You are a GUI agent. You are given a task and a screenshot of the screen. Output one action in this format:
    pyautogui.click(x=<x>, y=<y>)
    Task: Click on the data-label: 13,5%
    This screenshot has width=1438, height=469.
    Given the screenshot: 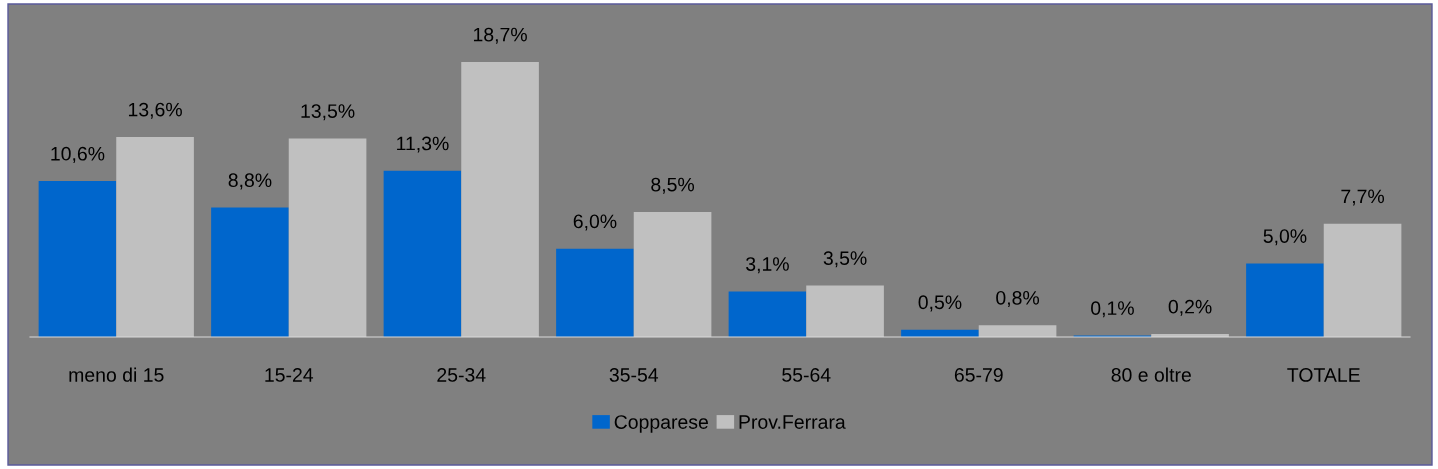 What is the action you would take?
    pyautogui.click(x=328, y=112)
    